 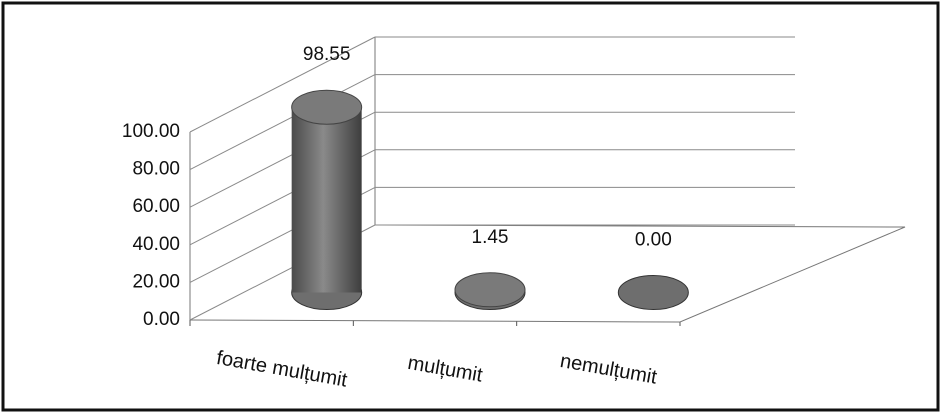 I want to click on data-label: 1.45, so click(x=490, y=237).